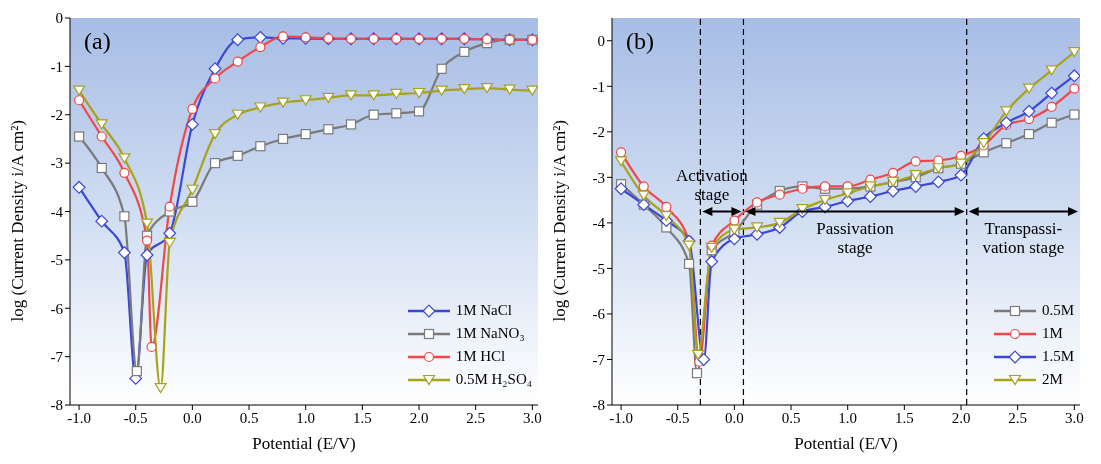 This screenshot has width=1101, height=464. Describe the element at coordinates (712, 184) in the screenshot. I see `annotation: Activation stage` at that location.